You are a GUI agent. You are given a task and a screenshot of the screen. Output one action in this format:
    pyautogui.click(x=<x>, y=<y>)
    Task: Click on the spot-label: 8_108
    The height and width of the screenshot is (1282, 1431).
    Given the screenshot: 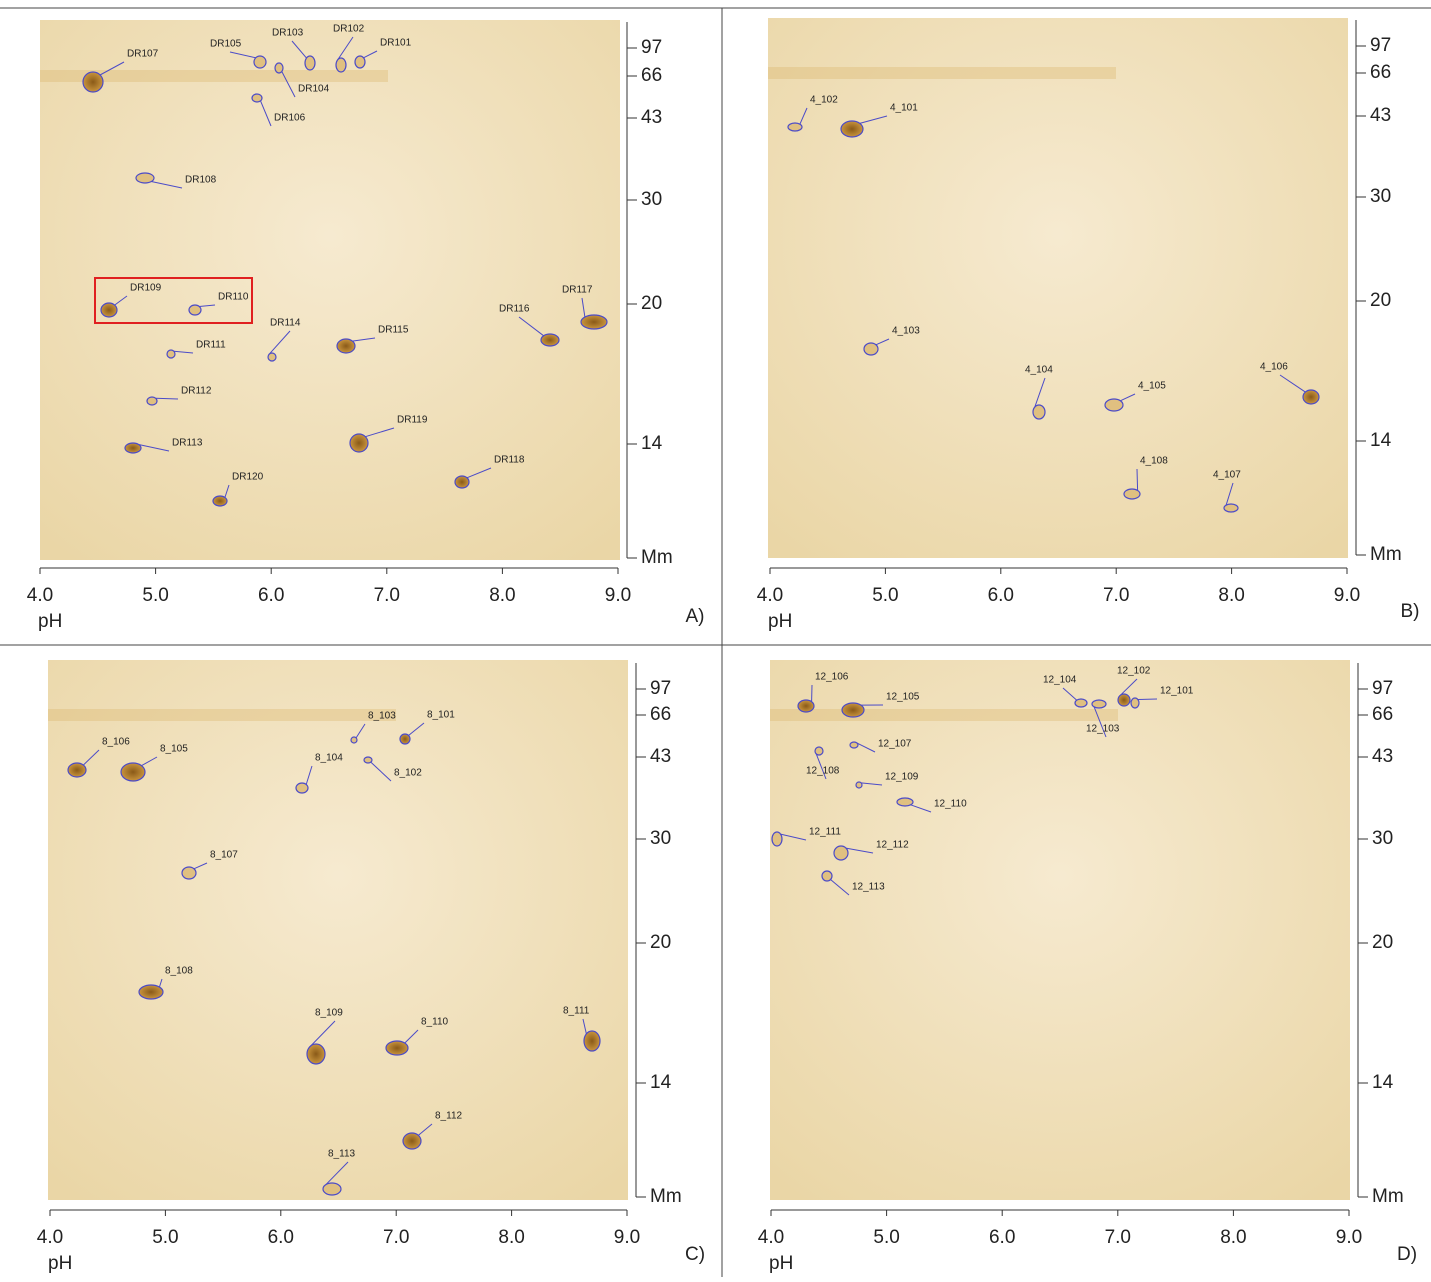 What is the action you would take?
    pyautogui.click(x=179, y=971)
    